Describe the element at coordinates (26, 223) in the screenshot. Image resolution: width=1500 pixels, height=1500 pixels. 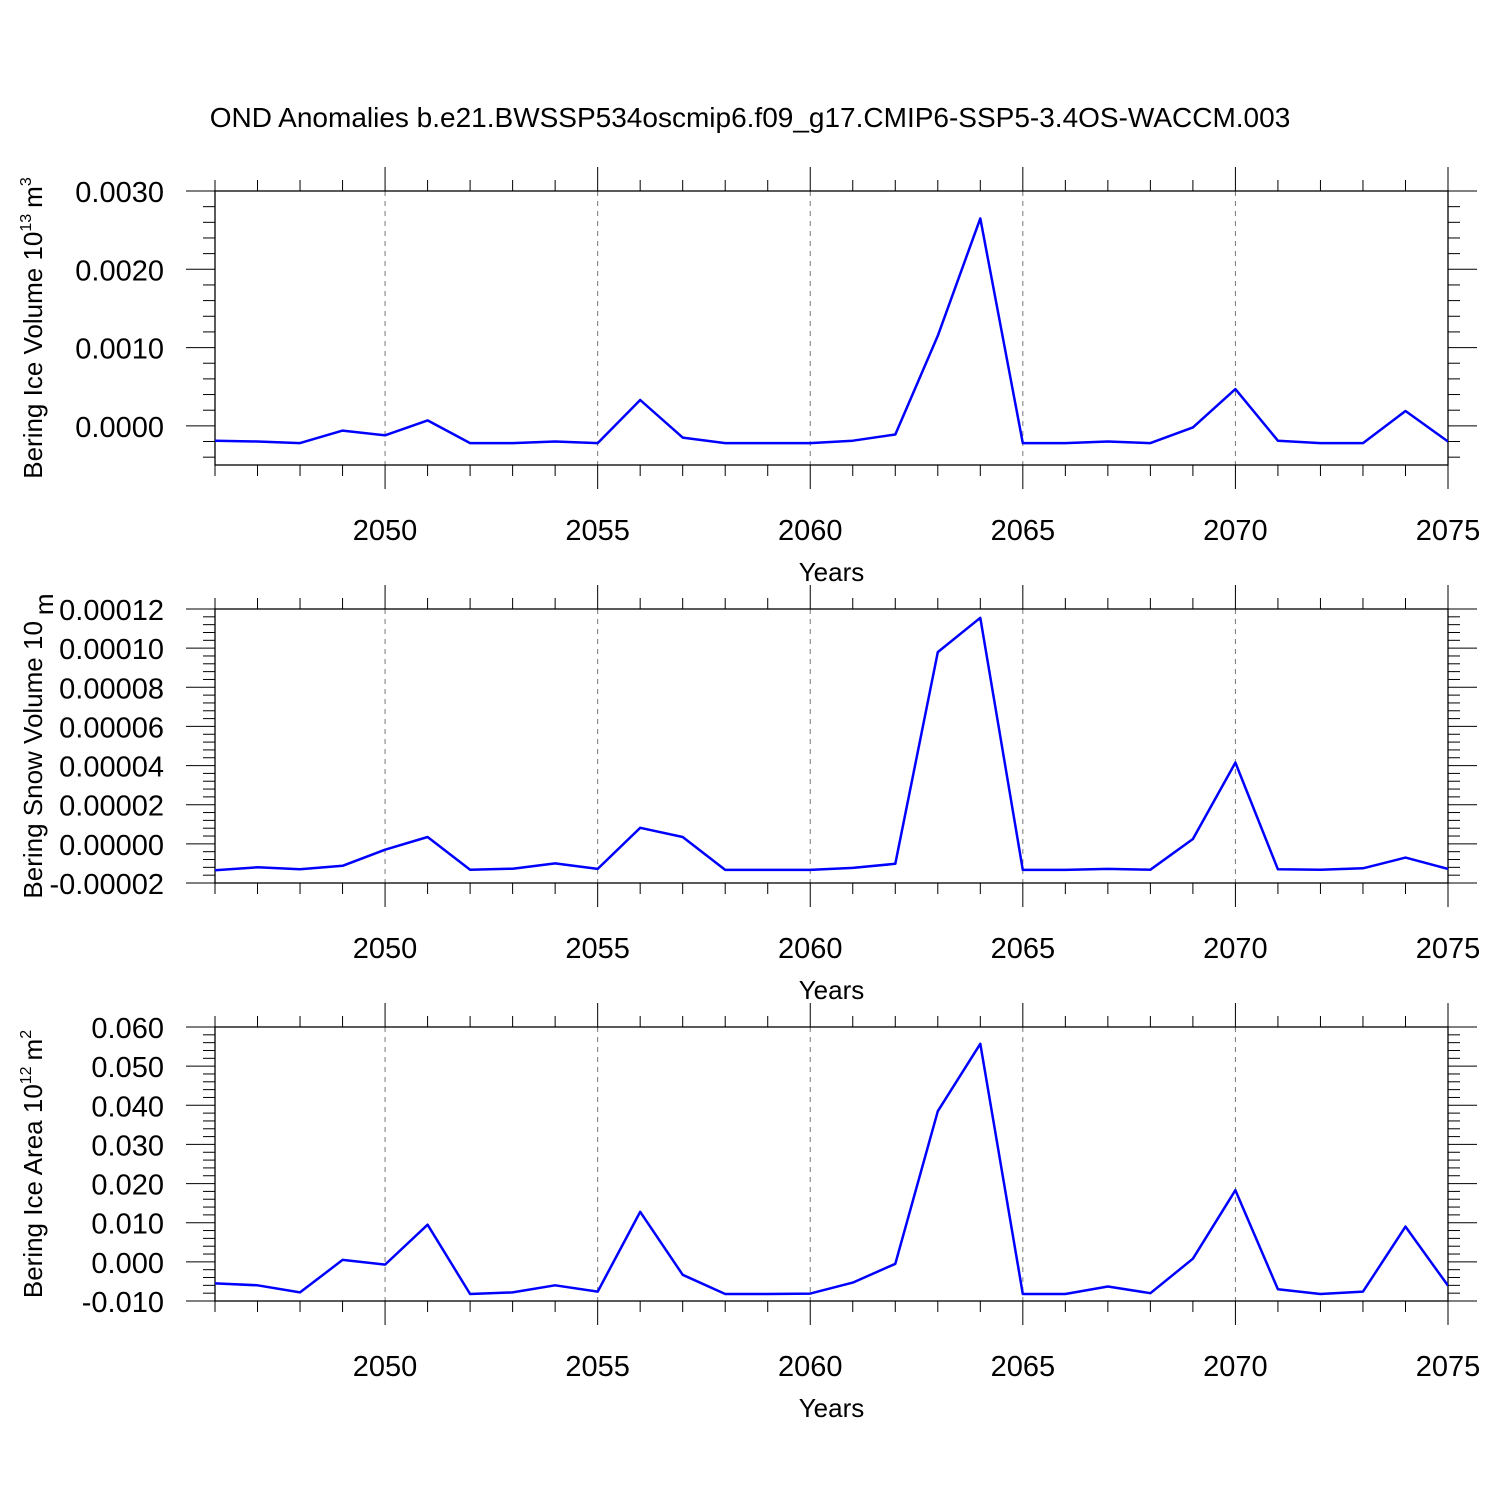
I see `y-axis-label-exponent: 13` at that location.